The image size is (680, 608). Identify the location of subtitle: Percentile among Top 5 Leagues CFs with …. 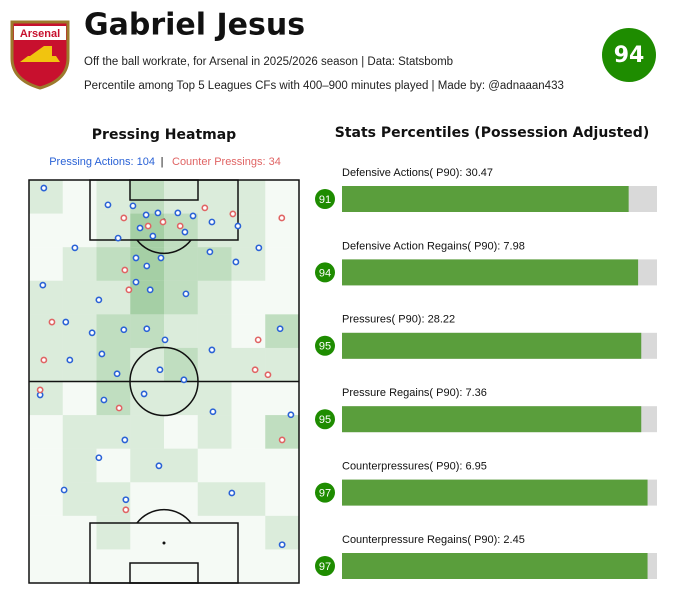
(324, 86).